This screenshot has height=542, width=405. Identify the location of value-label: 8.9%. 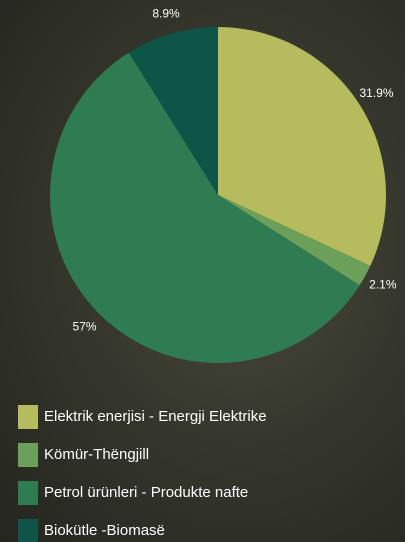
(166, 13).